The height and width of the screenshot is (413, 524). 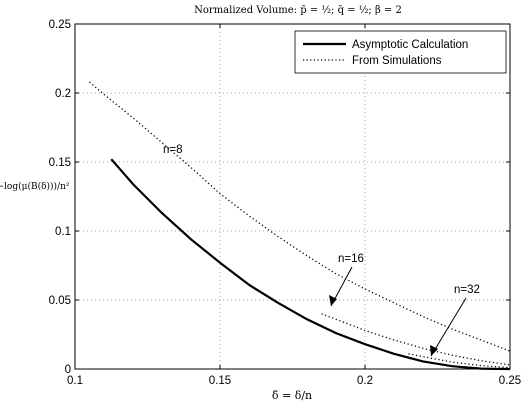 What do you see at coordinates (68, 370) in the screenshot?
I see `y-tick-label: 0` at bounding box center [68, 370].